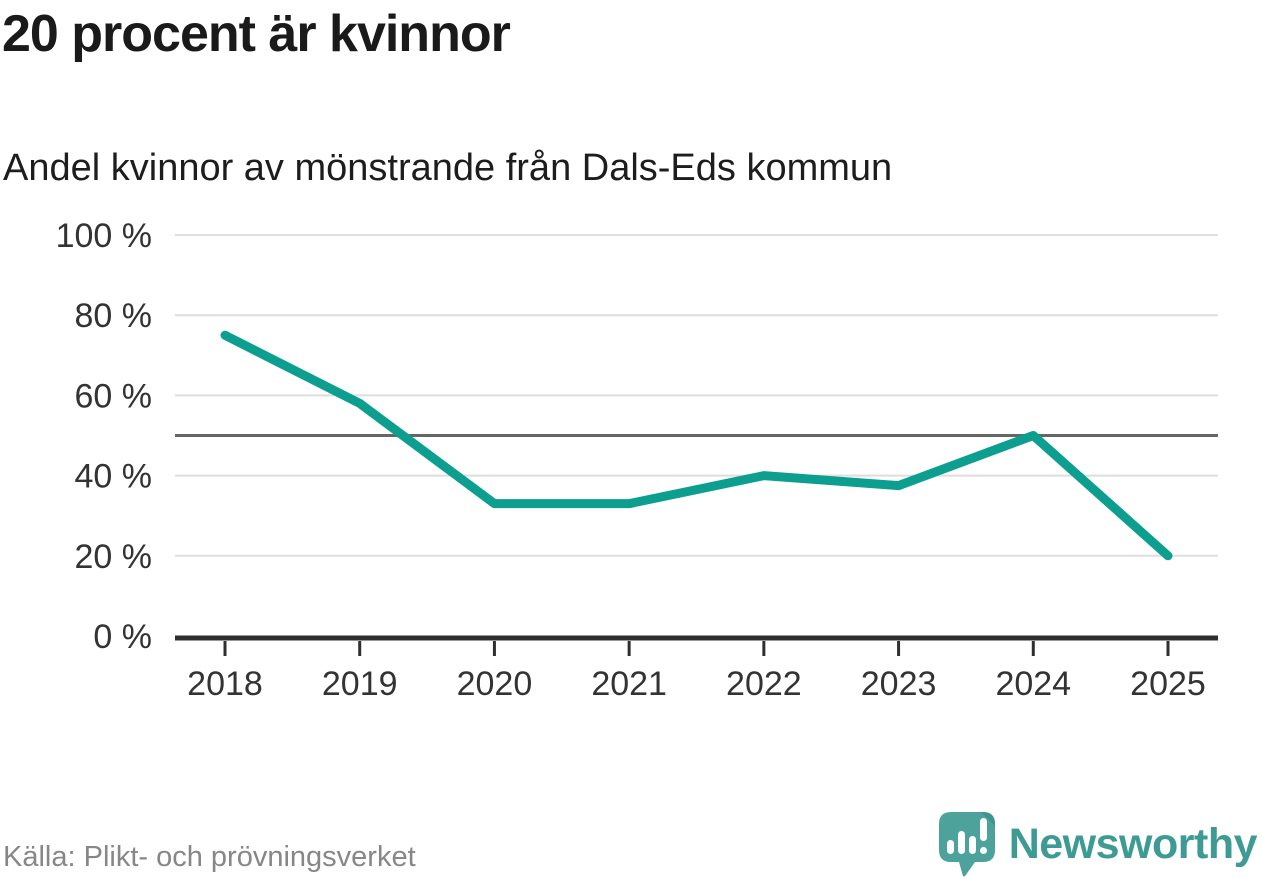 Image resolution: width=1262 pixels, height=879 pixels. What do you see at coordinates (114, 557) in the screenshot?
I see `y-tick-label: 20 %` at bounding box center [114, 557].